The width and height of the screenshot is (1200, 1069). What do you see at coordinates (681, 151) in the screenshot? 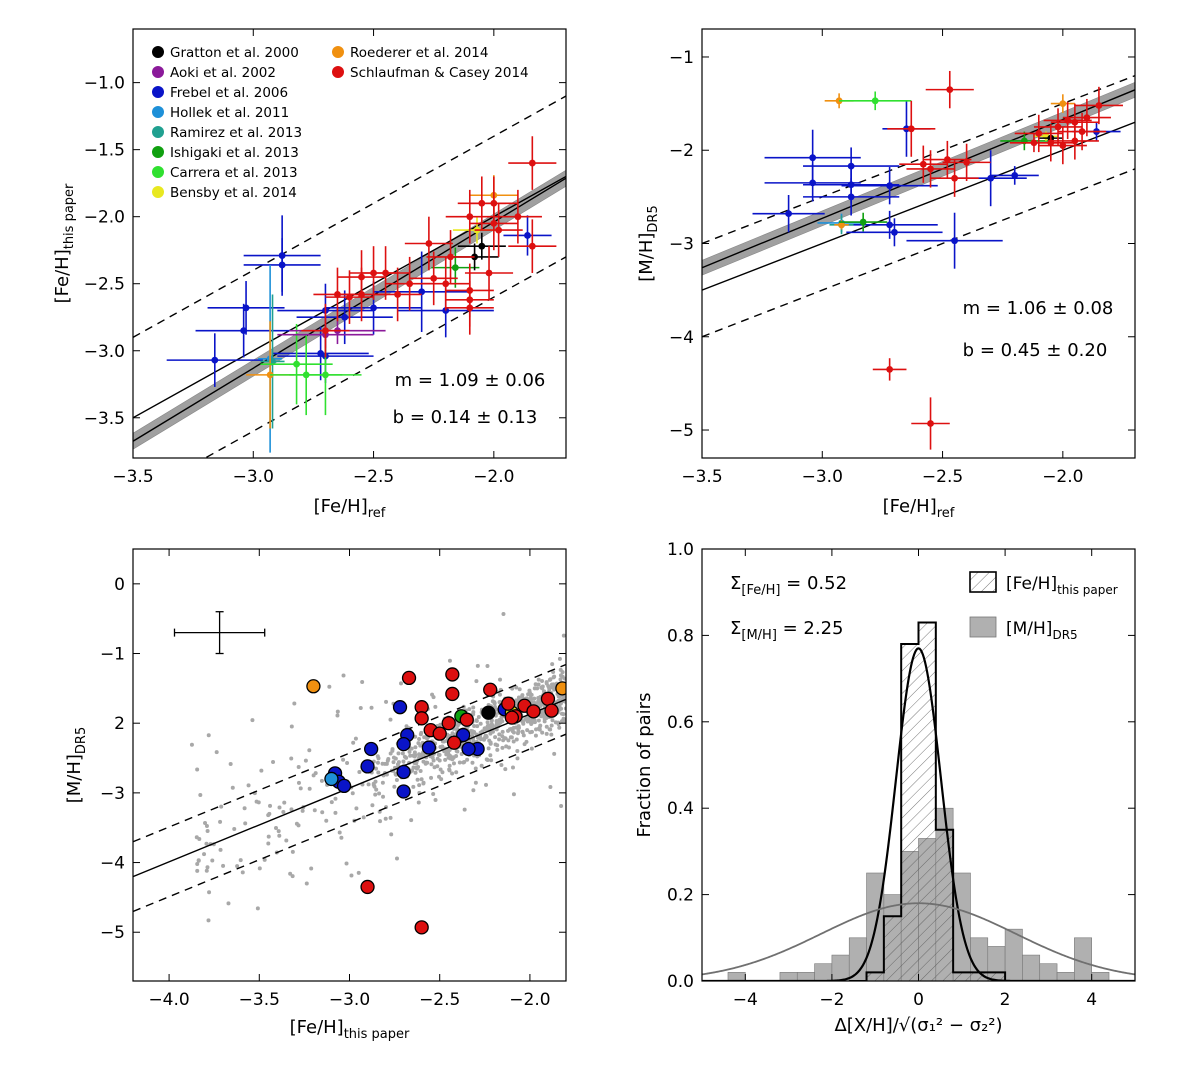
I see `y-tick-label: −2` at bounding box center [681, 151].